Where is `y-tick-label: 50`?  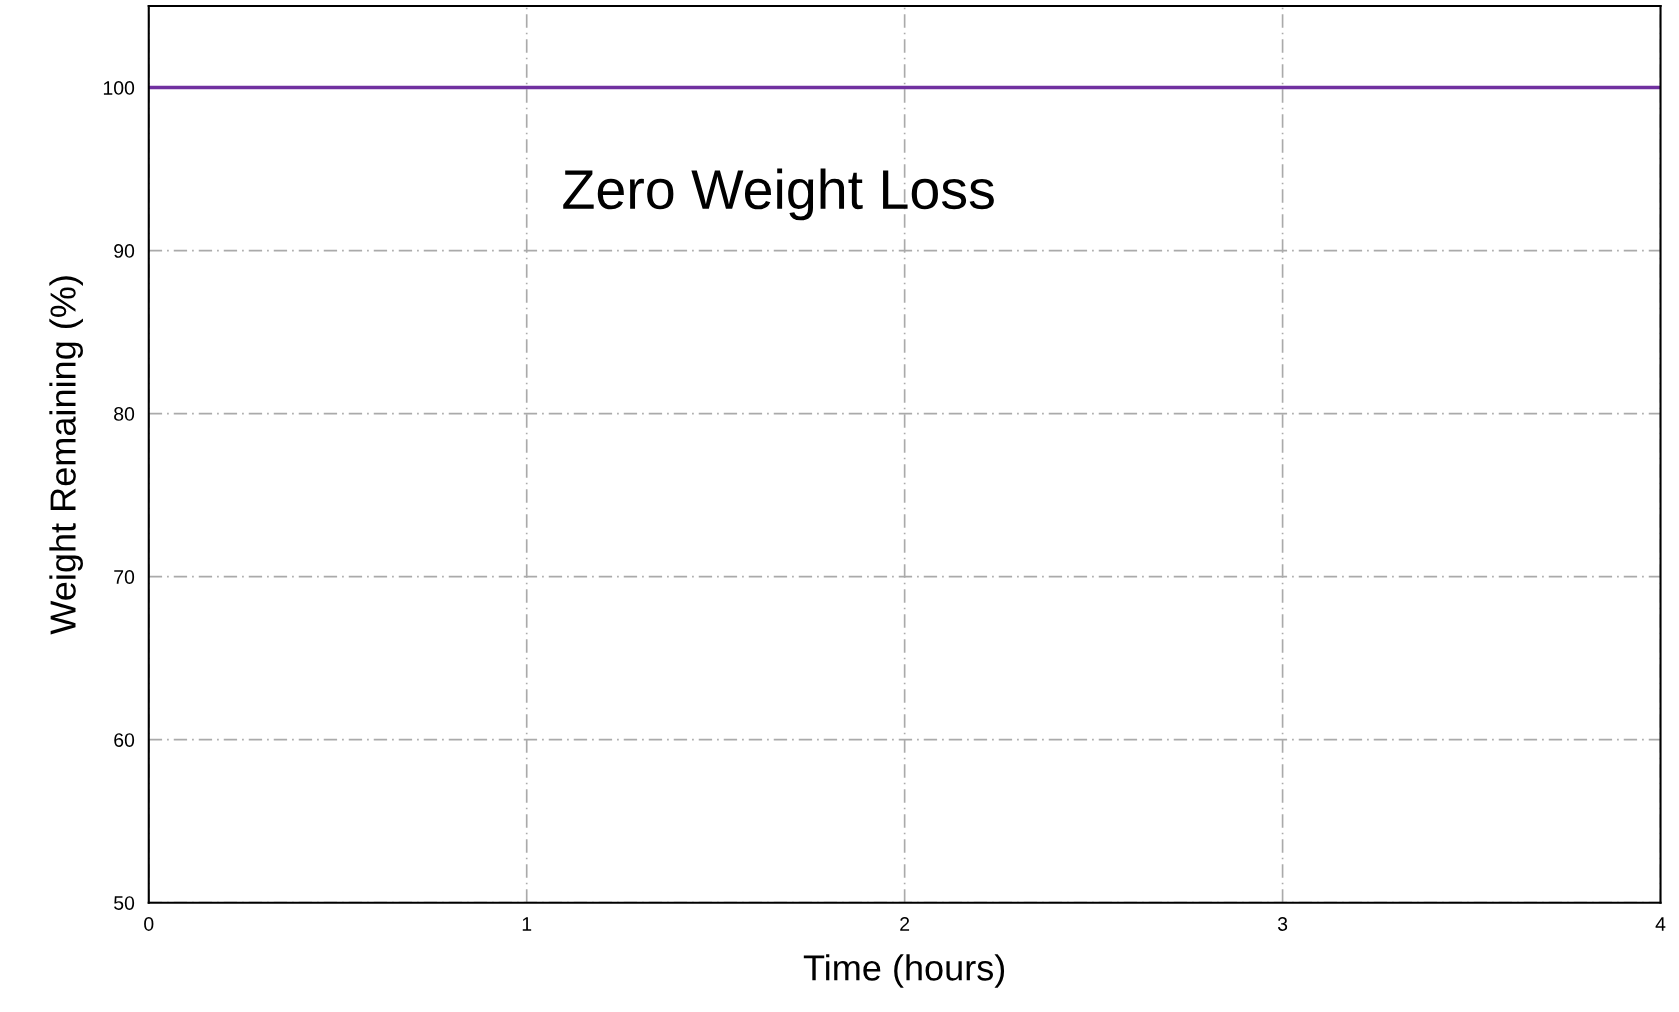
y-tick-label: 50 is located at coordinates (124, 903).